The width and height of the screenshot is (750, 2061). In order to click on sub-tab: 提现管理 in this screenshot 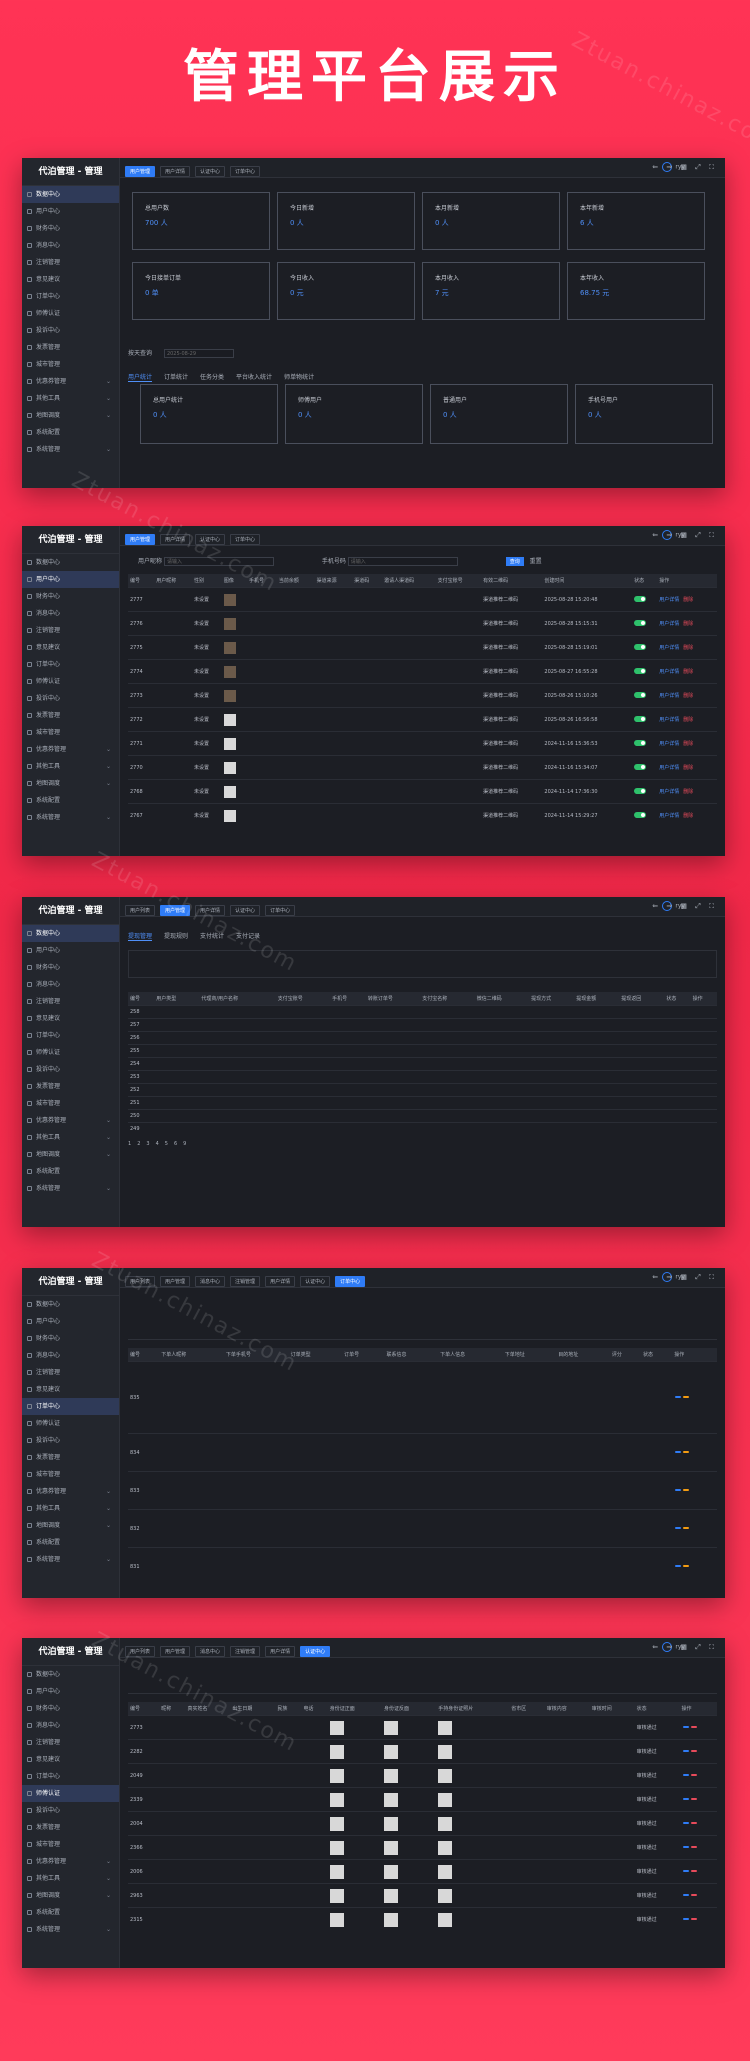, I will do `click(140, 937)`.